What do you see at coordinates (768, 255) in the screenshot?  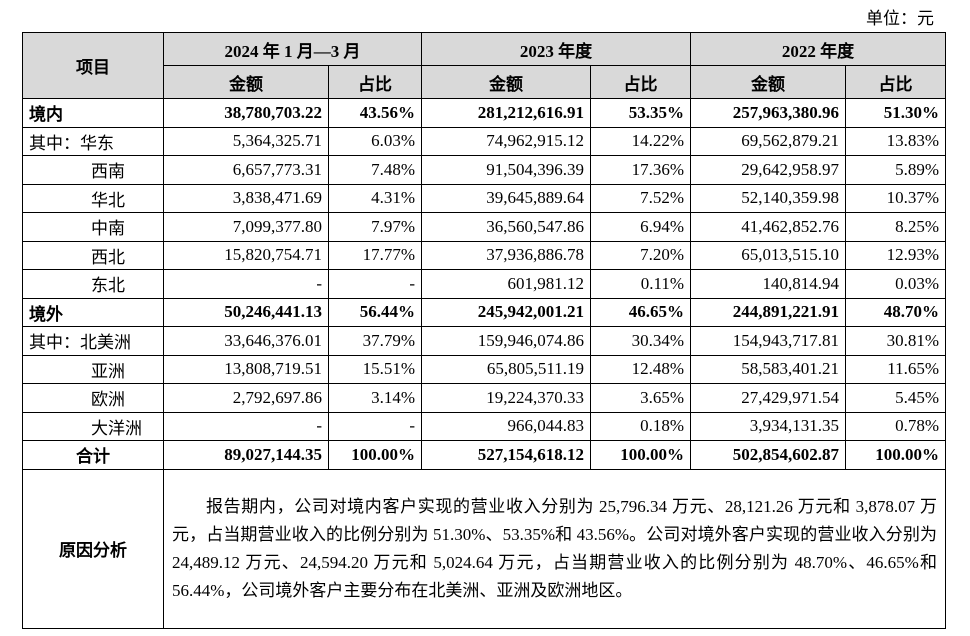 I see `cell: 65,013,515.10` at bounding box center [768, 255].